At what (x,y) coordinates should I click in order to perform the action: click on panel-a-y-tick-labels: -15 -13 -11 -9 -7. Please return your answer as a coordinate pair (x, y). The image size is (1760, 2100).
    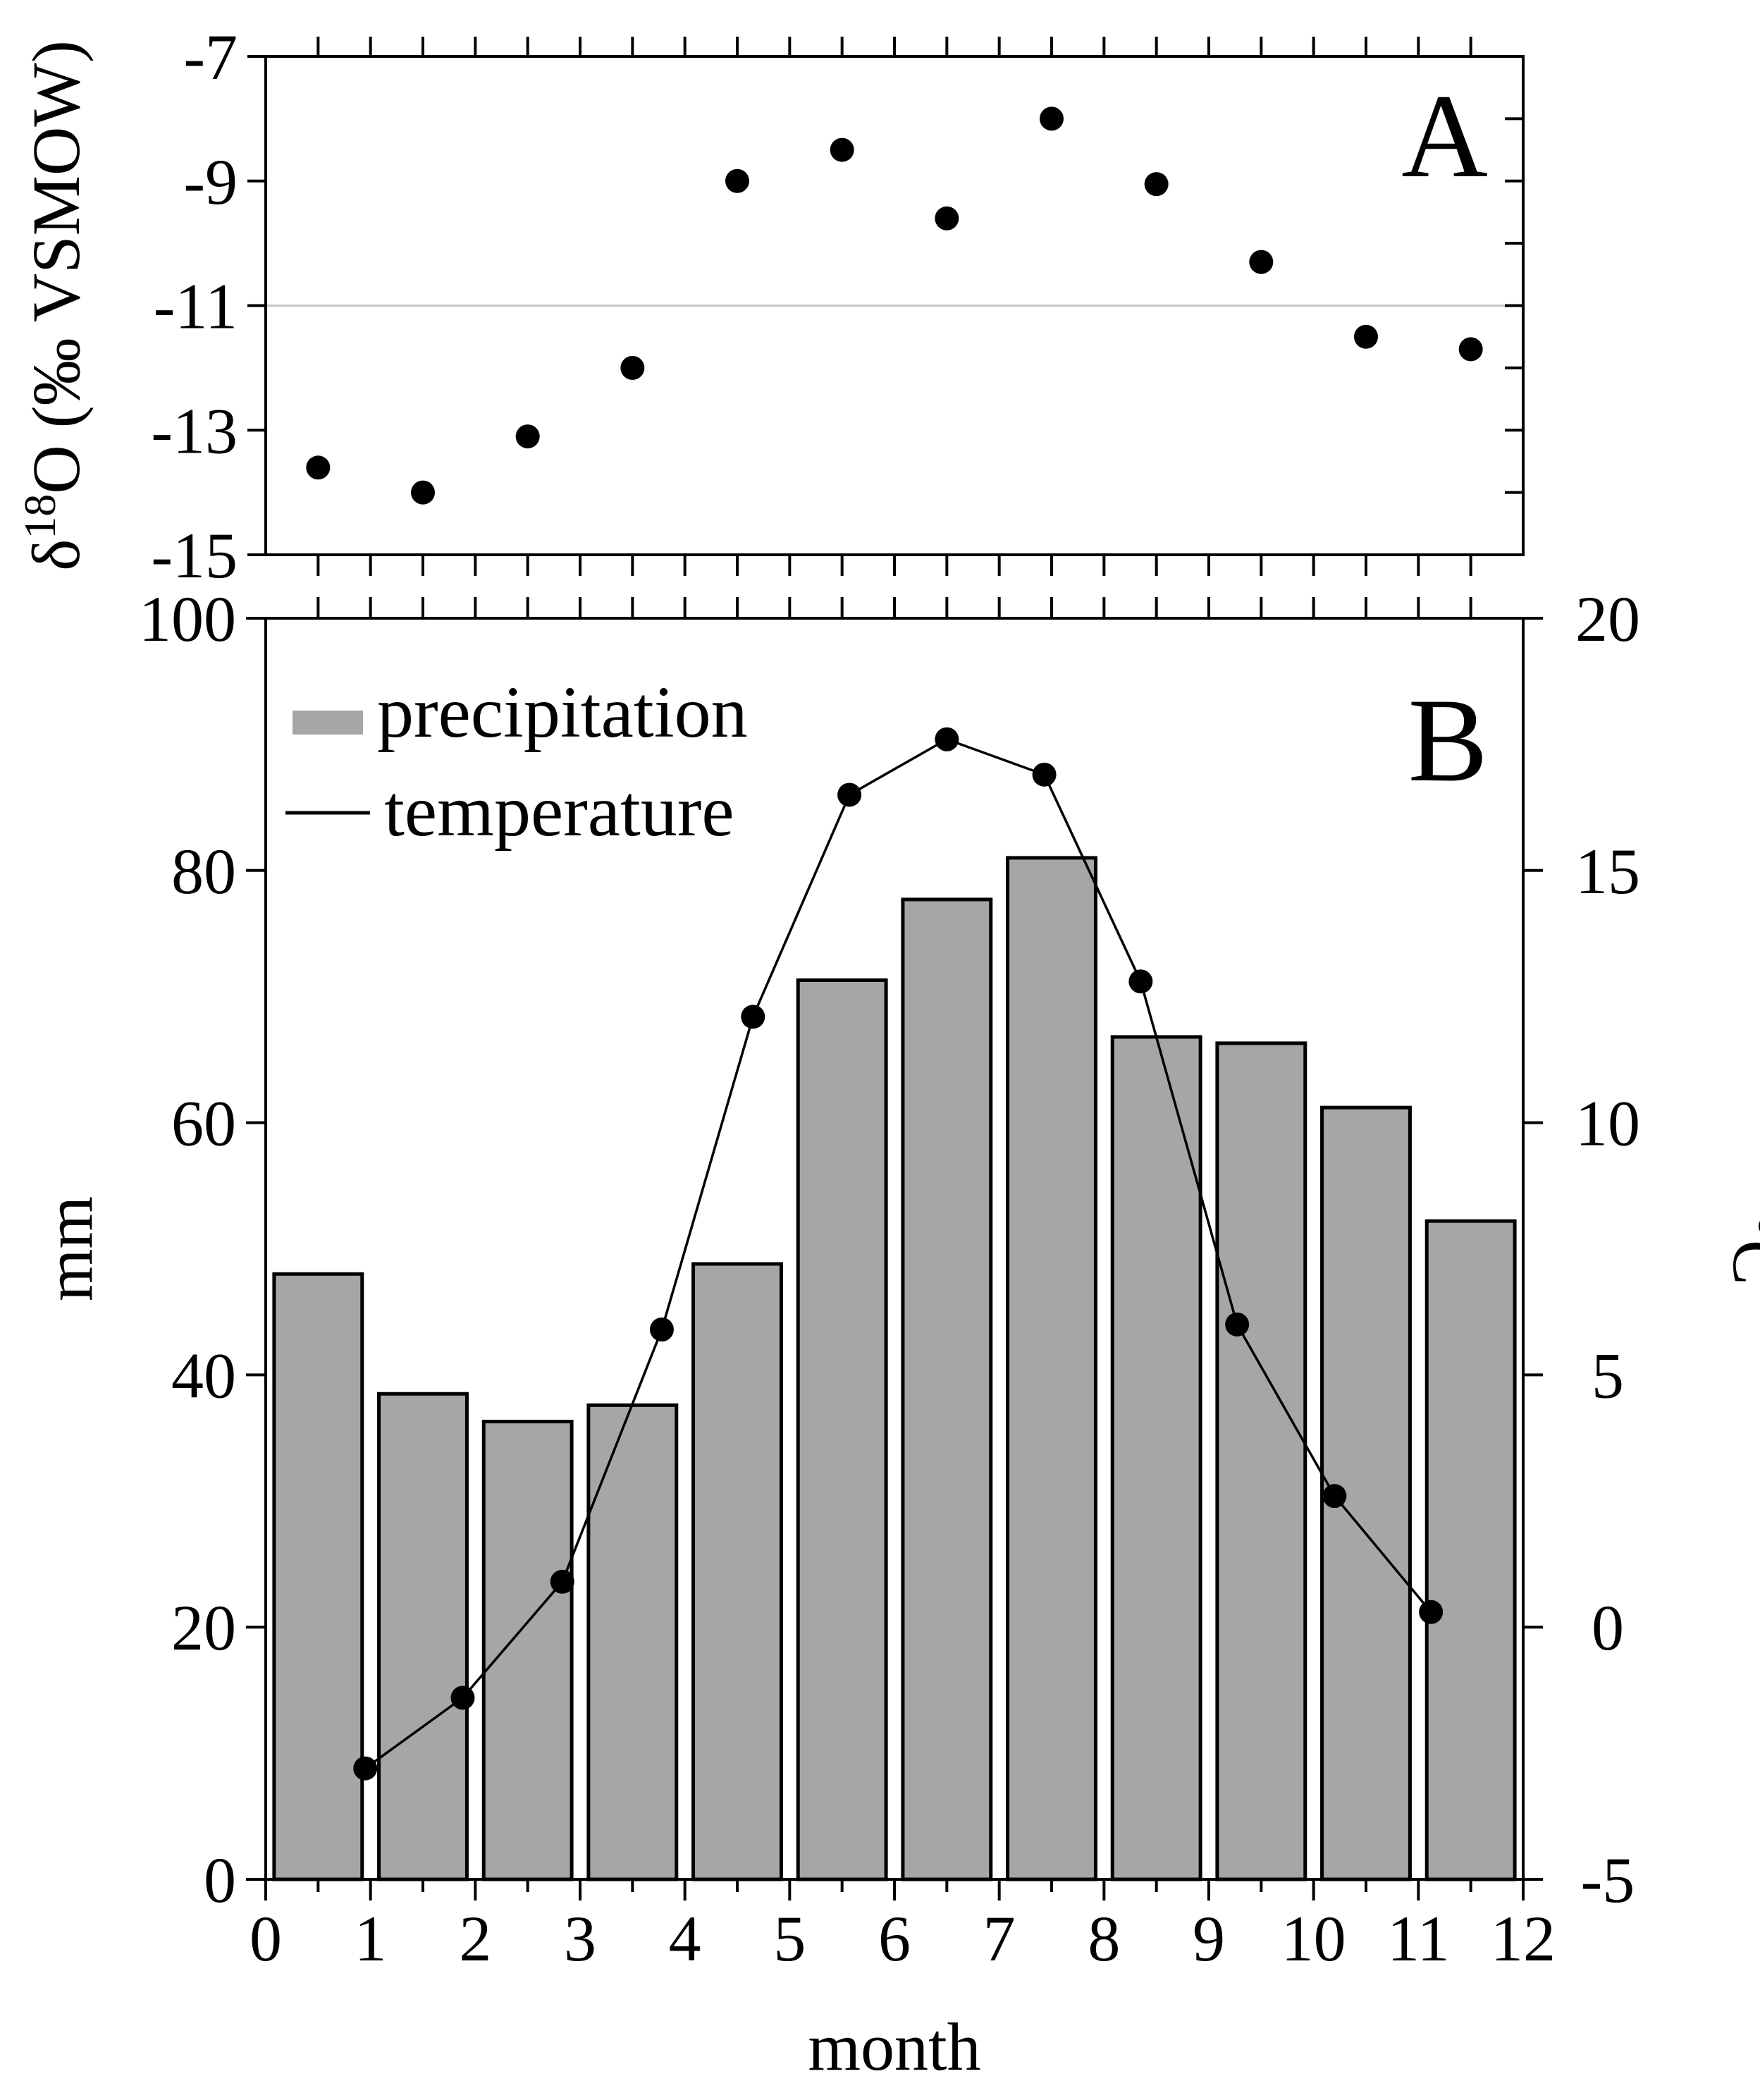
    Looking at the image, I should click on (194, 306).